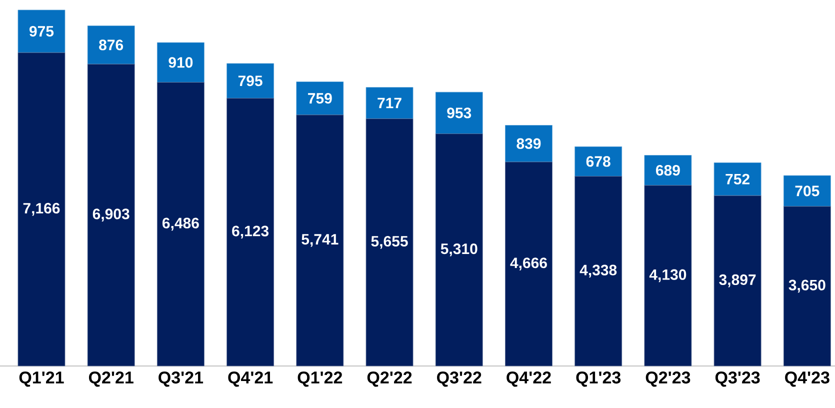 The image size is (835, 408). I want to click on x-tick-label: Q4'21, so click(250, 379).